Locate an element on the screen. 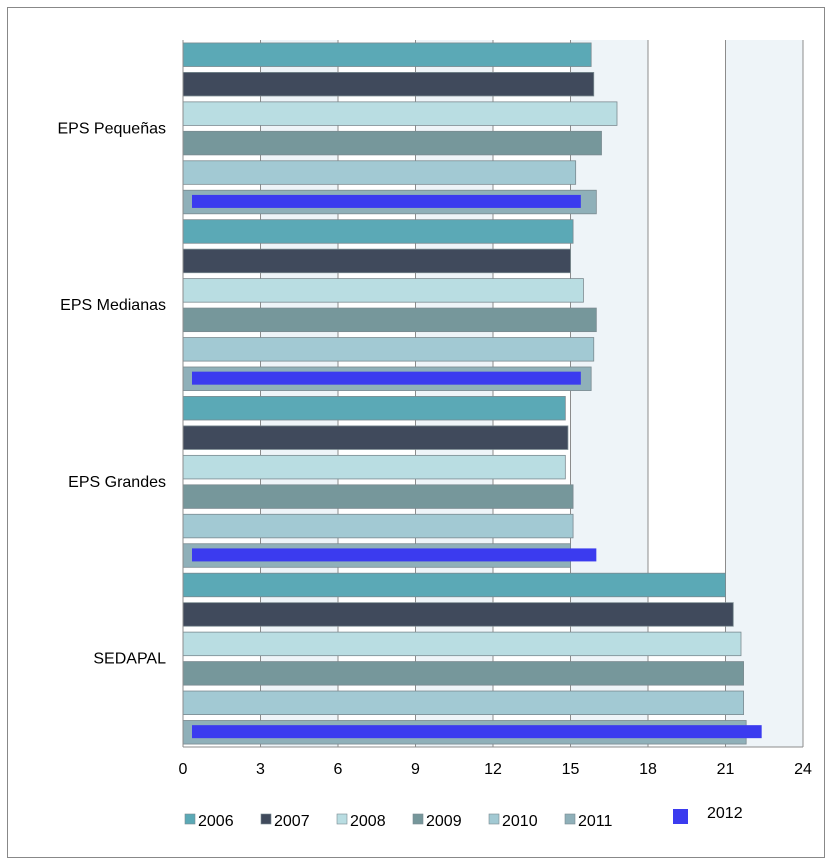 The height and width of the screenshot is (867, 834). category-label-eps-pequenas: EPS Pequeñas is located at coordinates (111, 128).